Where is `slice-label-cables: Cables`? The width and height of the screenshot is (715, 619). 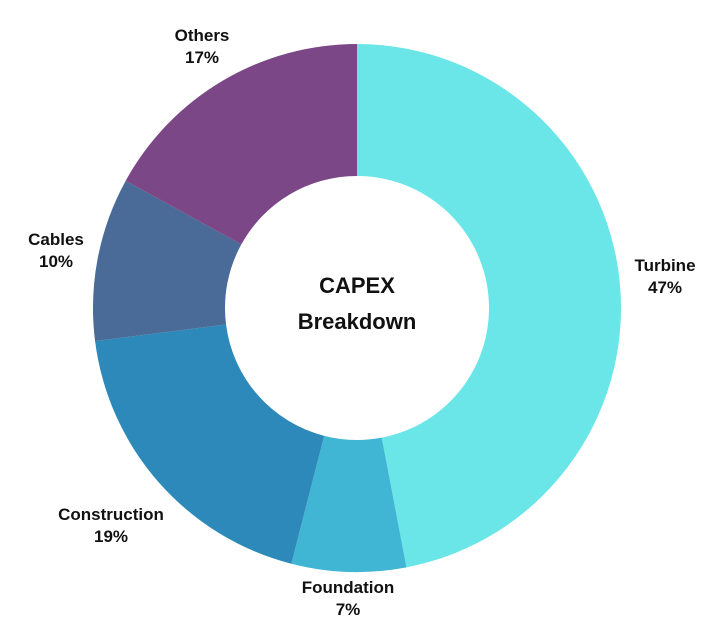
slice-label-cables: Cables is located at coordinates (56, 239).